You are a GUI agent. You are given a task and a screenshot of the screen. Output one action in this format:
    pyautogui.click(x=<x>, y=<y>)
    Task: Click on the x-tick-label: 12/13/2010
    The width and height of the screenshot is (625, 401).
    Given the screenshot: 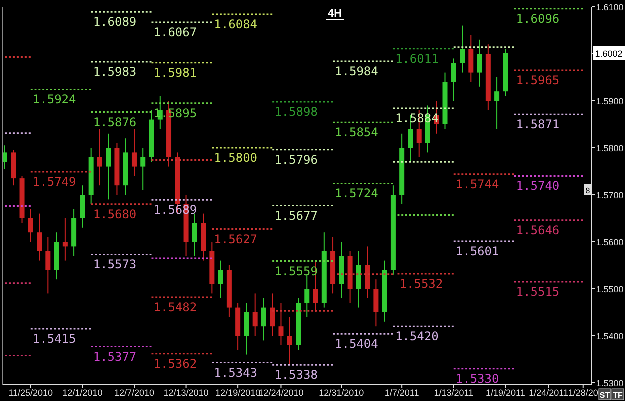 What is the action you would take?
    pyautogui.click(x=186, y=393)
    